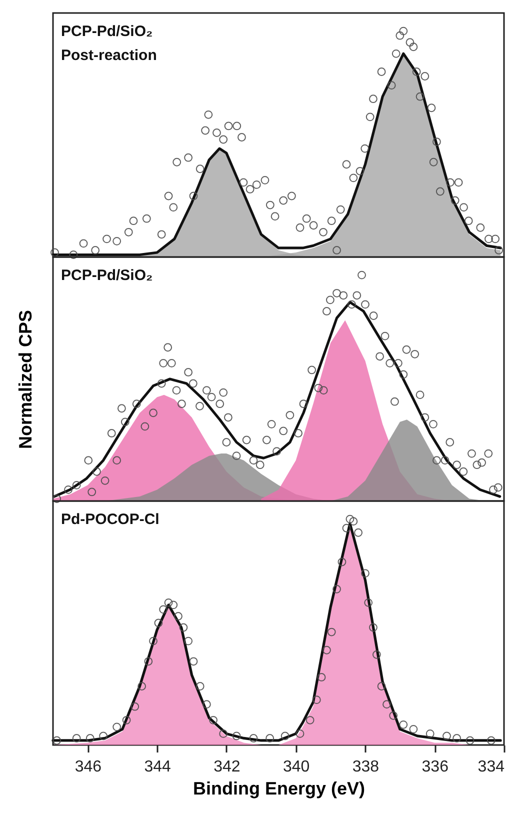  I want to click on x-tick-label: 346, so click(88, 767).